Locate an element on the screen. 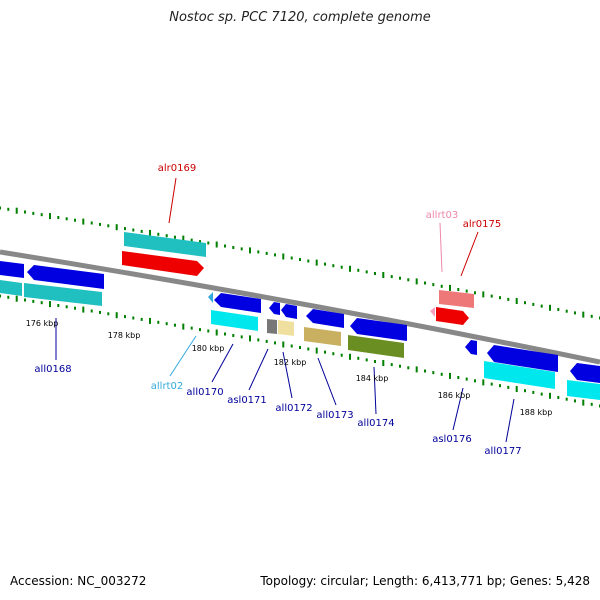 The width and height of the screenshot is (600, 600). gene-alr0169-cds is located at coordinates (165, 244).